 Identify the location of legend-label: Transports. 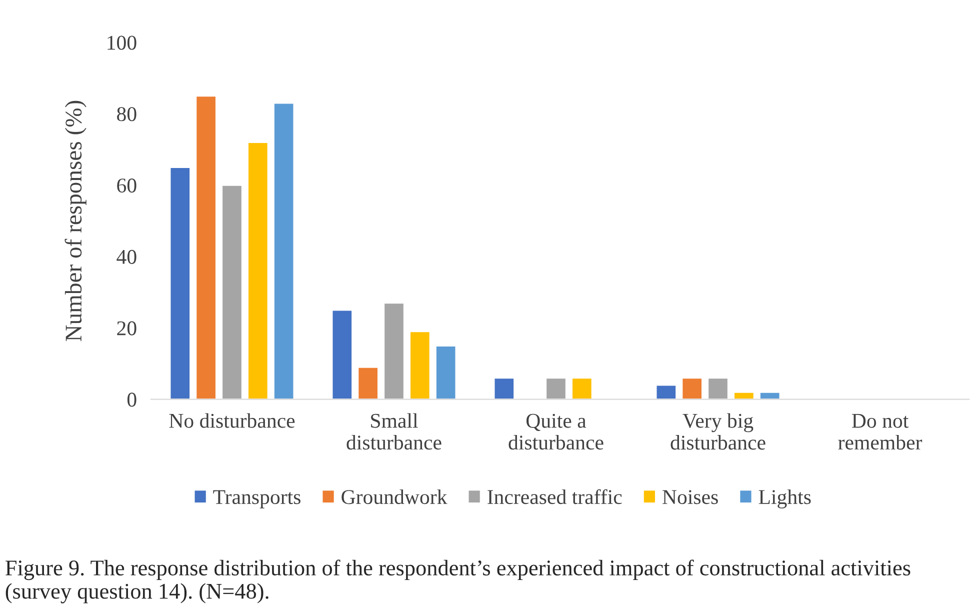
(256, 499).